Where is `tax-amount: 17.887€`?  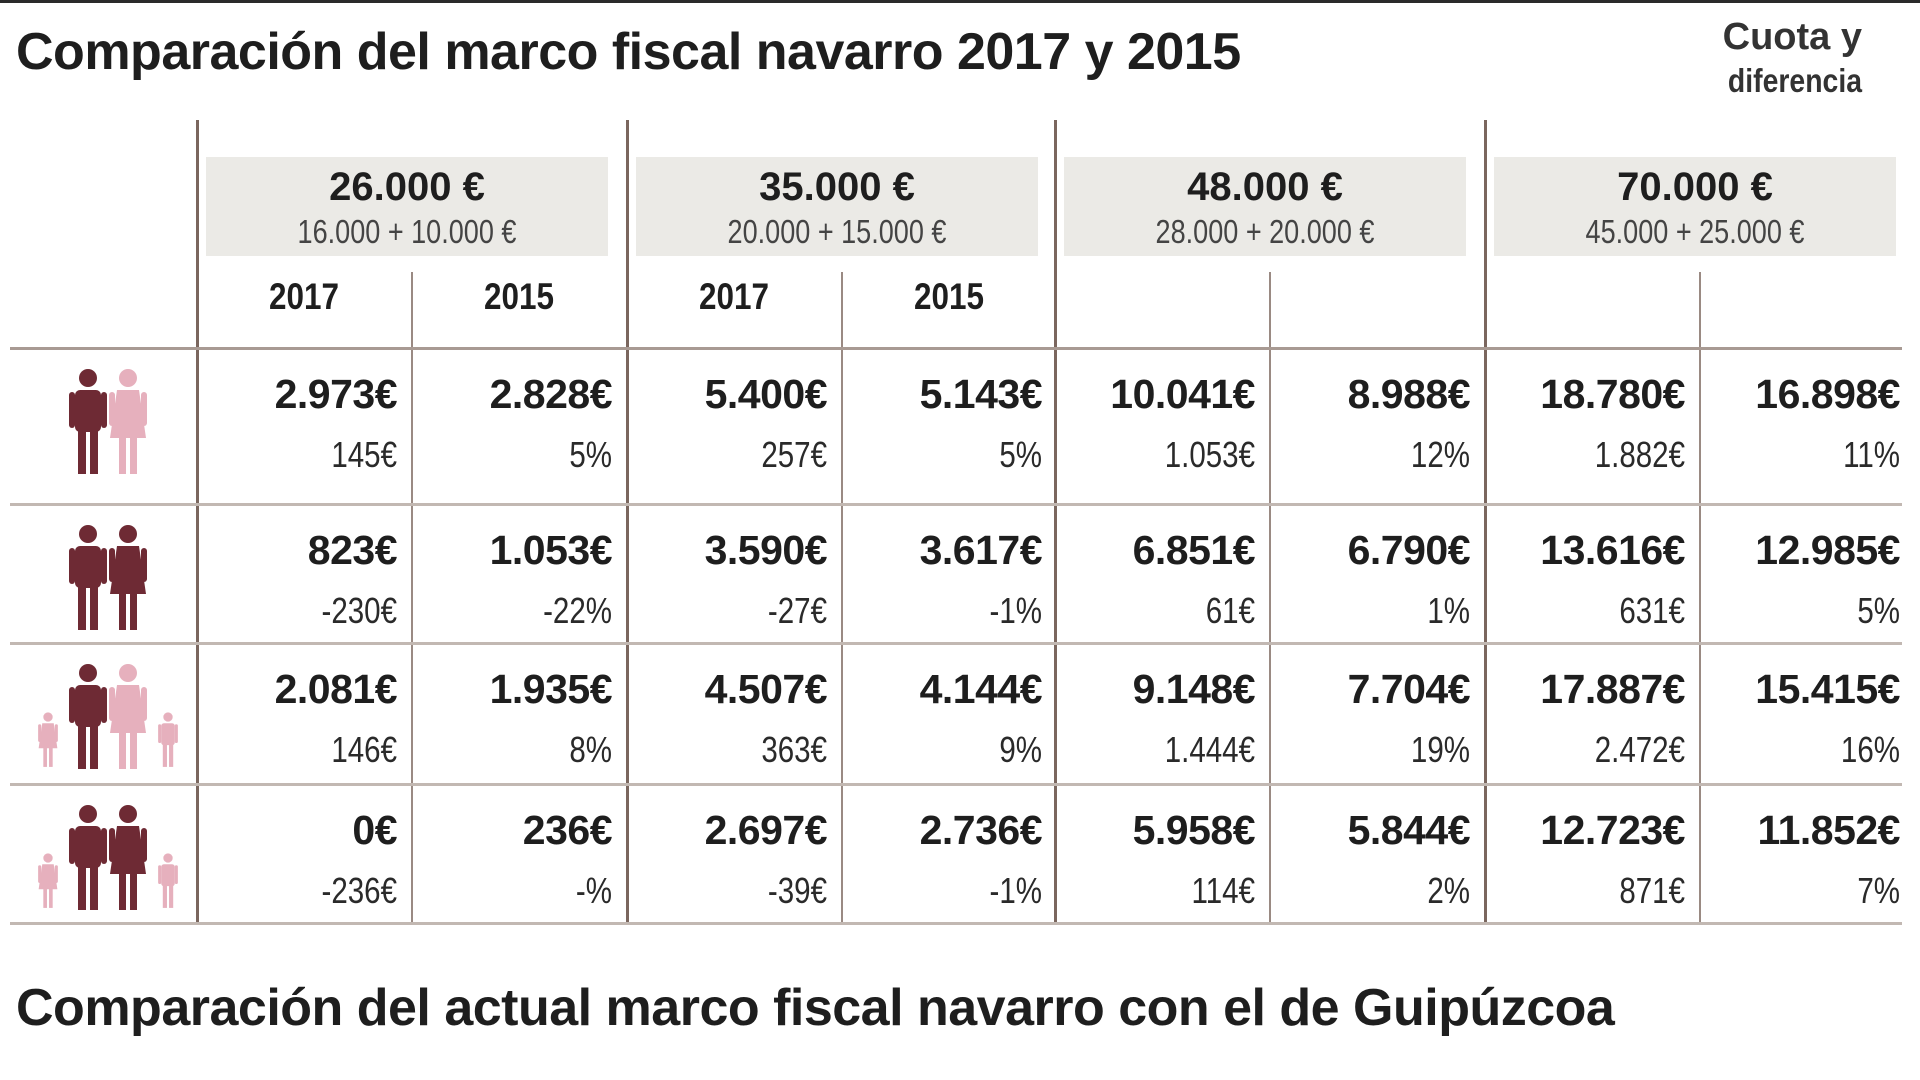 tax-amount: 17.887€ is located at coordinates (1612, 689).